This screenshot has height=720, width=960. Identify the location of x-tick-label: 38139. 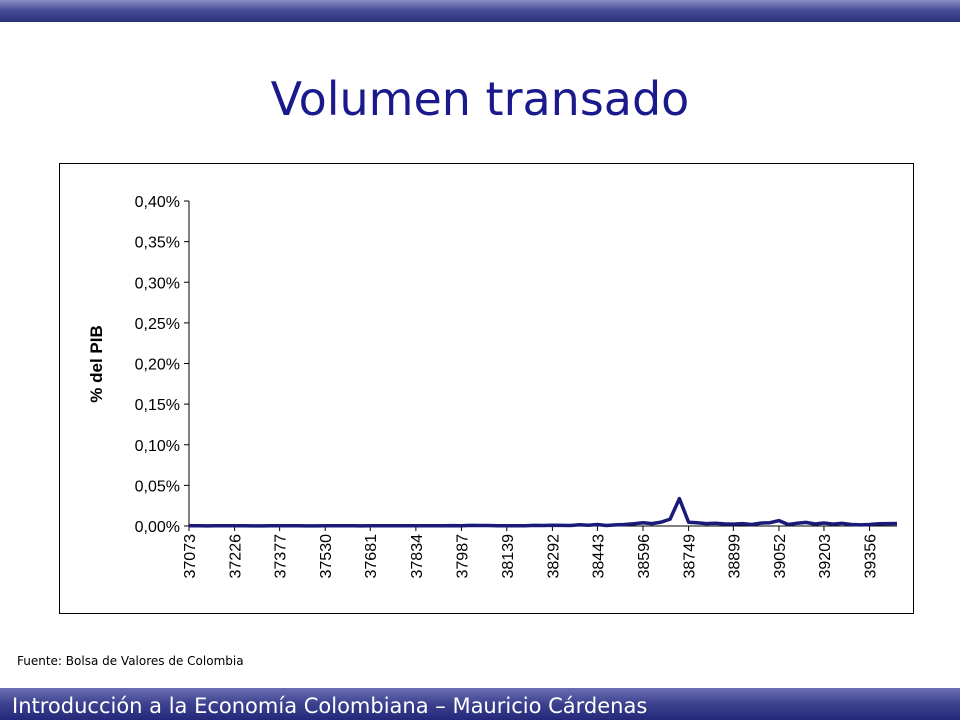
(508, 556).